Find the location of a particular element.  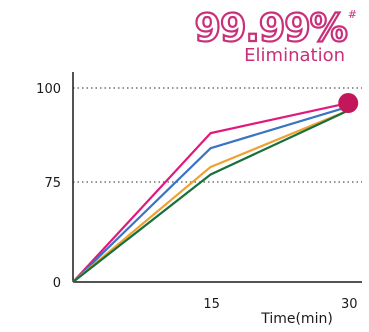

elimination-label: Elimination is located at coordinates (294, 55).